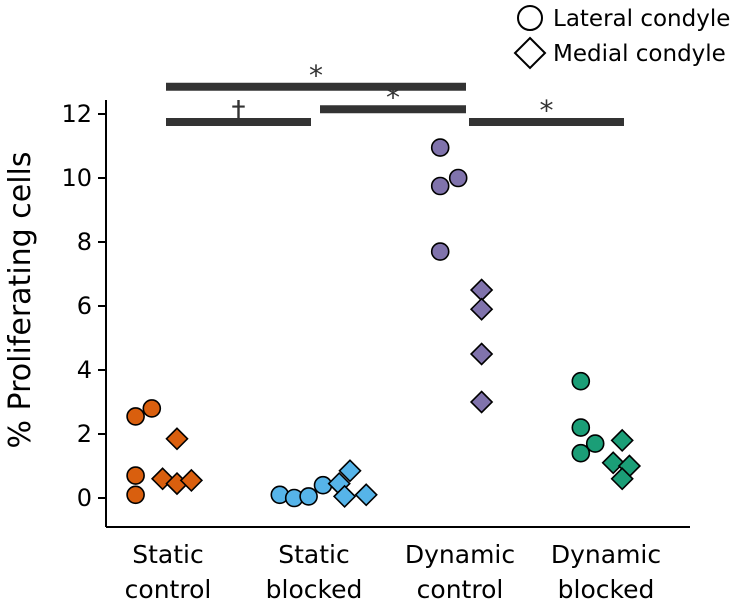 This screenshot has height=607, width=750. Describe the element at coordinates (530, 53) in the screenshot. I see `legend-diamond-icon` at that location.